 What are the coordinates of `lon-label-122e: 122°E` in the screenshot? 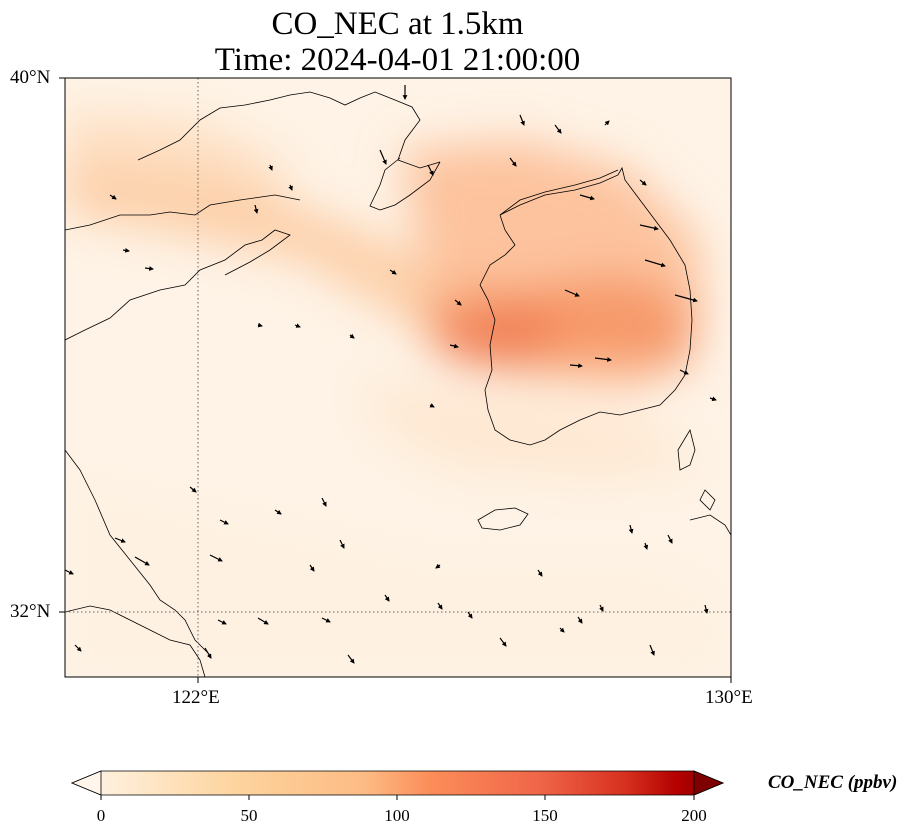 It's located at (196, 697).